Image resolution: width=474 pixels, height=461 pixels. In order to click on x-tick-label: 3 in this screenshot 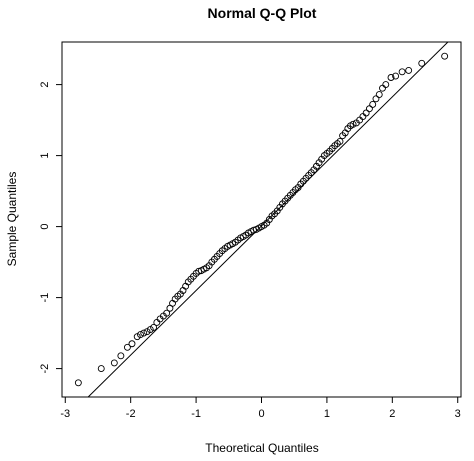, I will do `click(458, 414)`.